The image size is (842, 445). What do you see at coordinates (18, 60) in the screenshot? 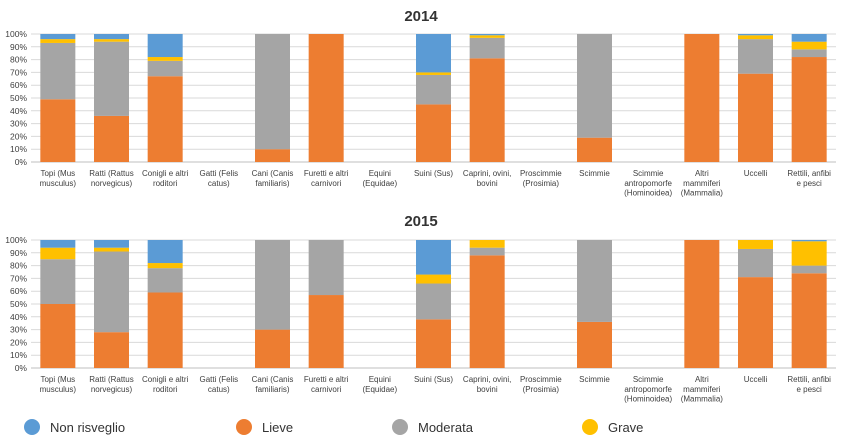
I see `y-tick-label: 80%` at bounding box center [18, 60].